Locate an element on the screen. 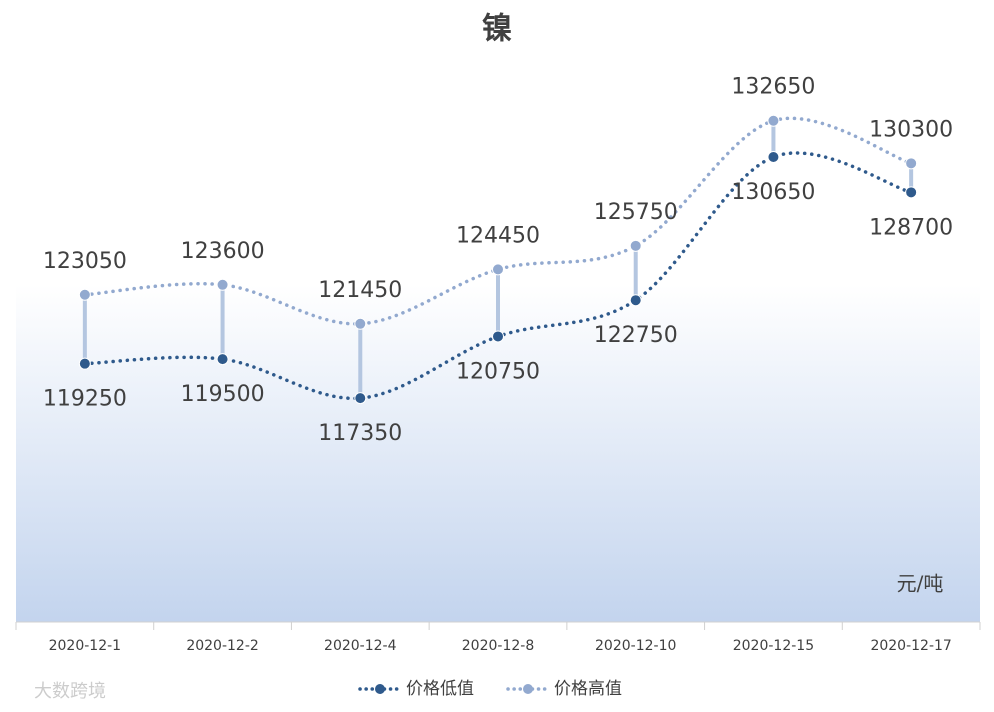 This screenshot has width=994, height=712. unit-label: 元/吨 is located at coordinates (920, 584).